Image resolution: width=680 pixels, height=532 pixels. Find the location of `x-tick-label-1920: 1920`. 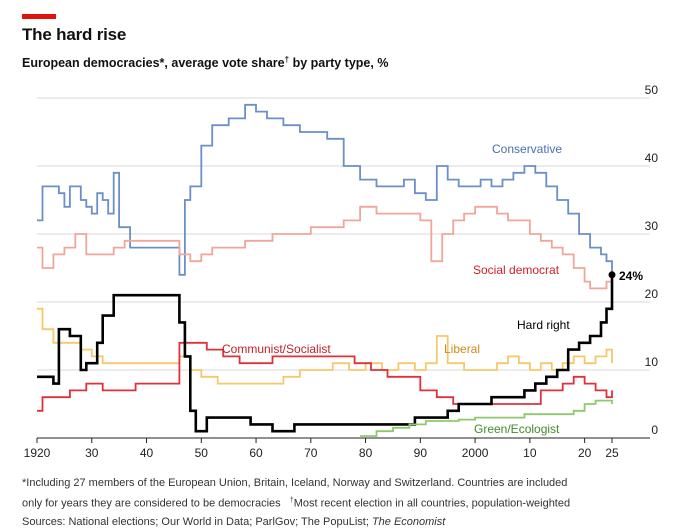

x-tick-label-1920: 1920 is located at coordinates (37, 453).